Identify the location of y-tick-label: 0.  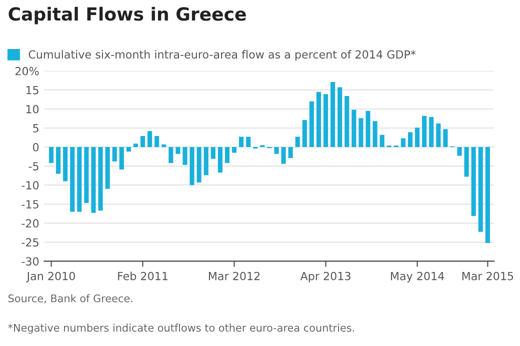
(36, 147).